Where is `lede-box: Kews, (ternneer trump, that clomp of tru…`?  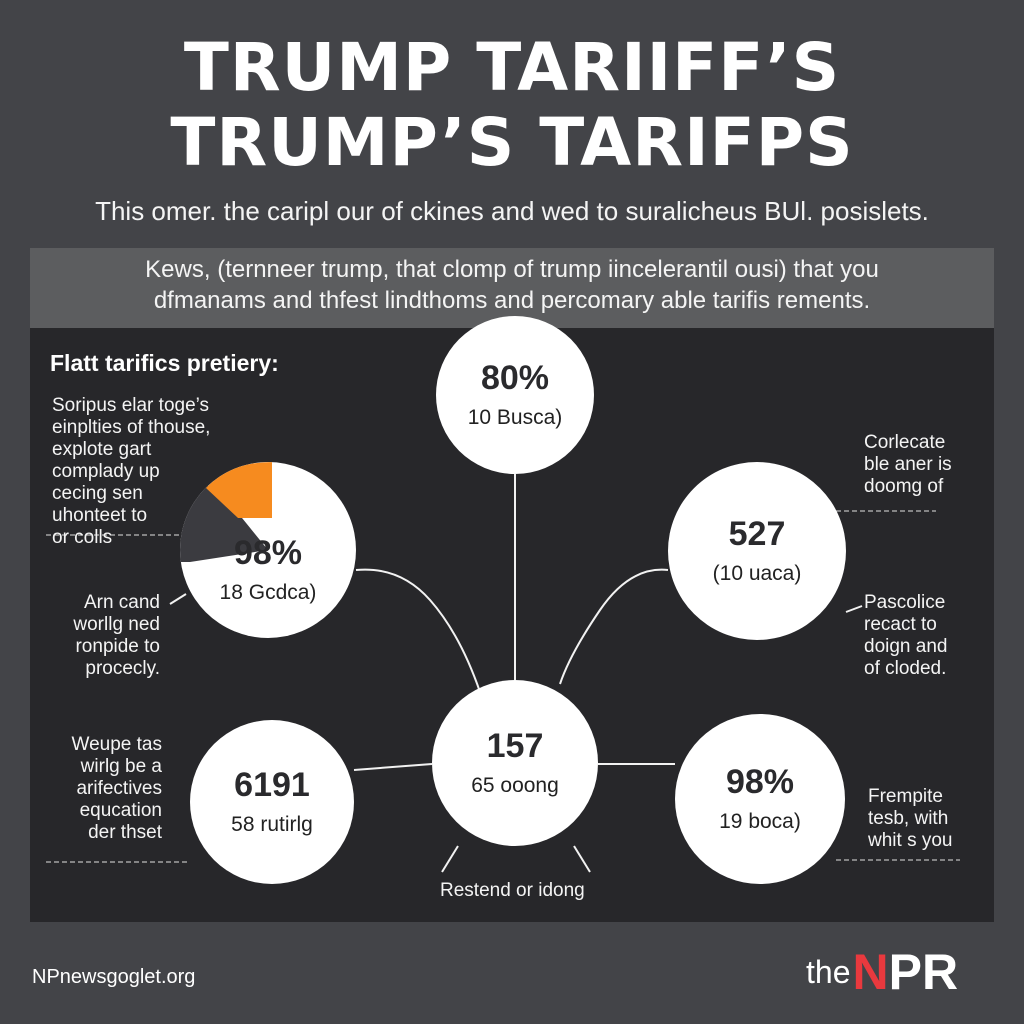 lede-box: Kews, (ternneer trump, that clomp of tru… is located at coordinates (512, 288).